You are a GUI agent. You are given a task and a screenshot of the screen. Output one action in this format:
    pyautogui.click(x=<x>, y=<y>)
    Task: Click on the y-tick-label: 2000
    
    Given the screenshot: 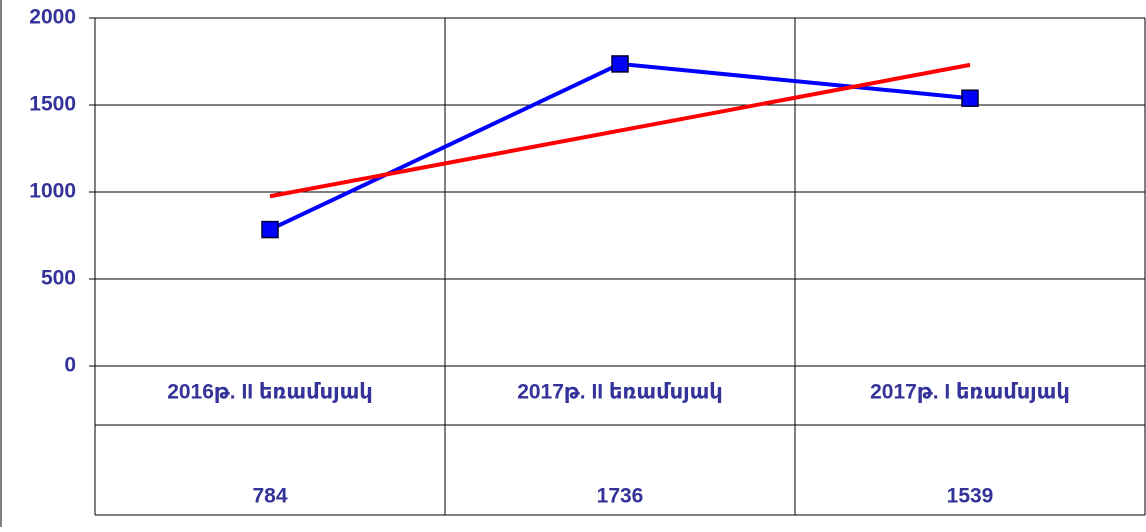 What is the action you would take?
    pyautogui.click(x=52, y=17)
    